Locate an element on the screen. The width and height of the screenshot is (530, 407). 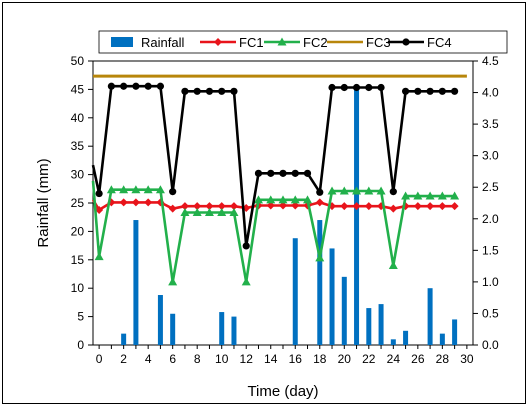
legend-marker-fc4 is located at coordinates (406, 42).